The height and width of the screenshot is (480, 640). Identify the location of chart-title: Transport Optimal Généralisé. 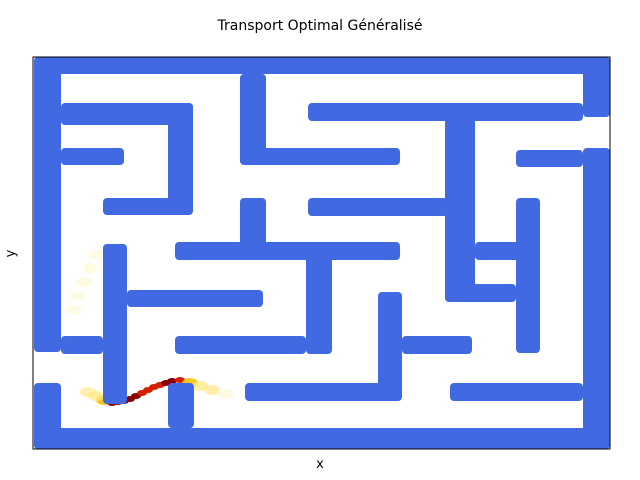
(320, 26).